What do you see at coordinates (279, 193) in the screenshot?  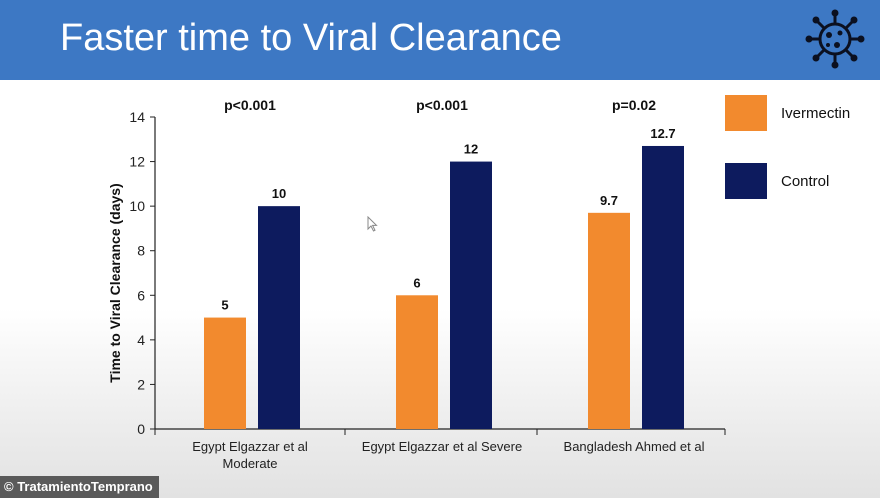 I see `bar-value-label: 10` at bounding box center [279, 193].